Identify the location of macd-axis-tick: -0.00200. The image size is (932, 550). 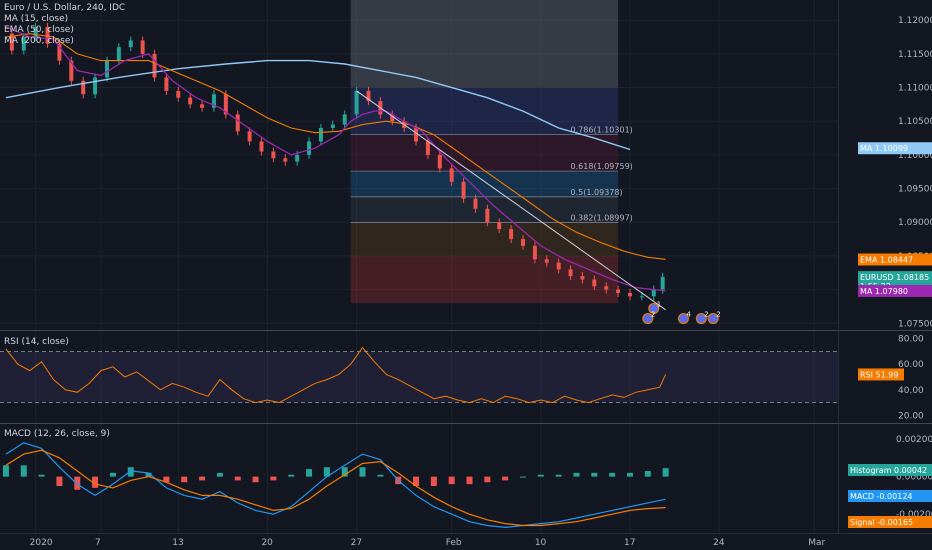
(914, 515).